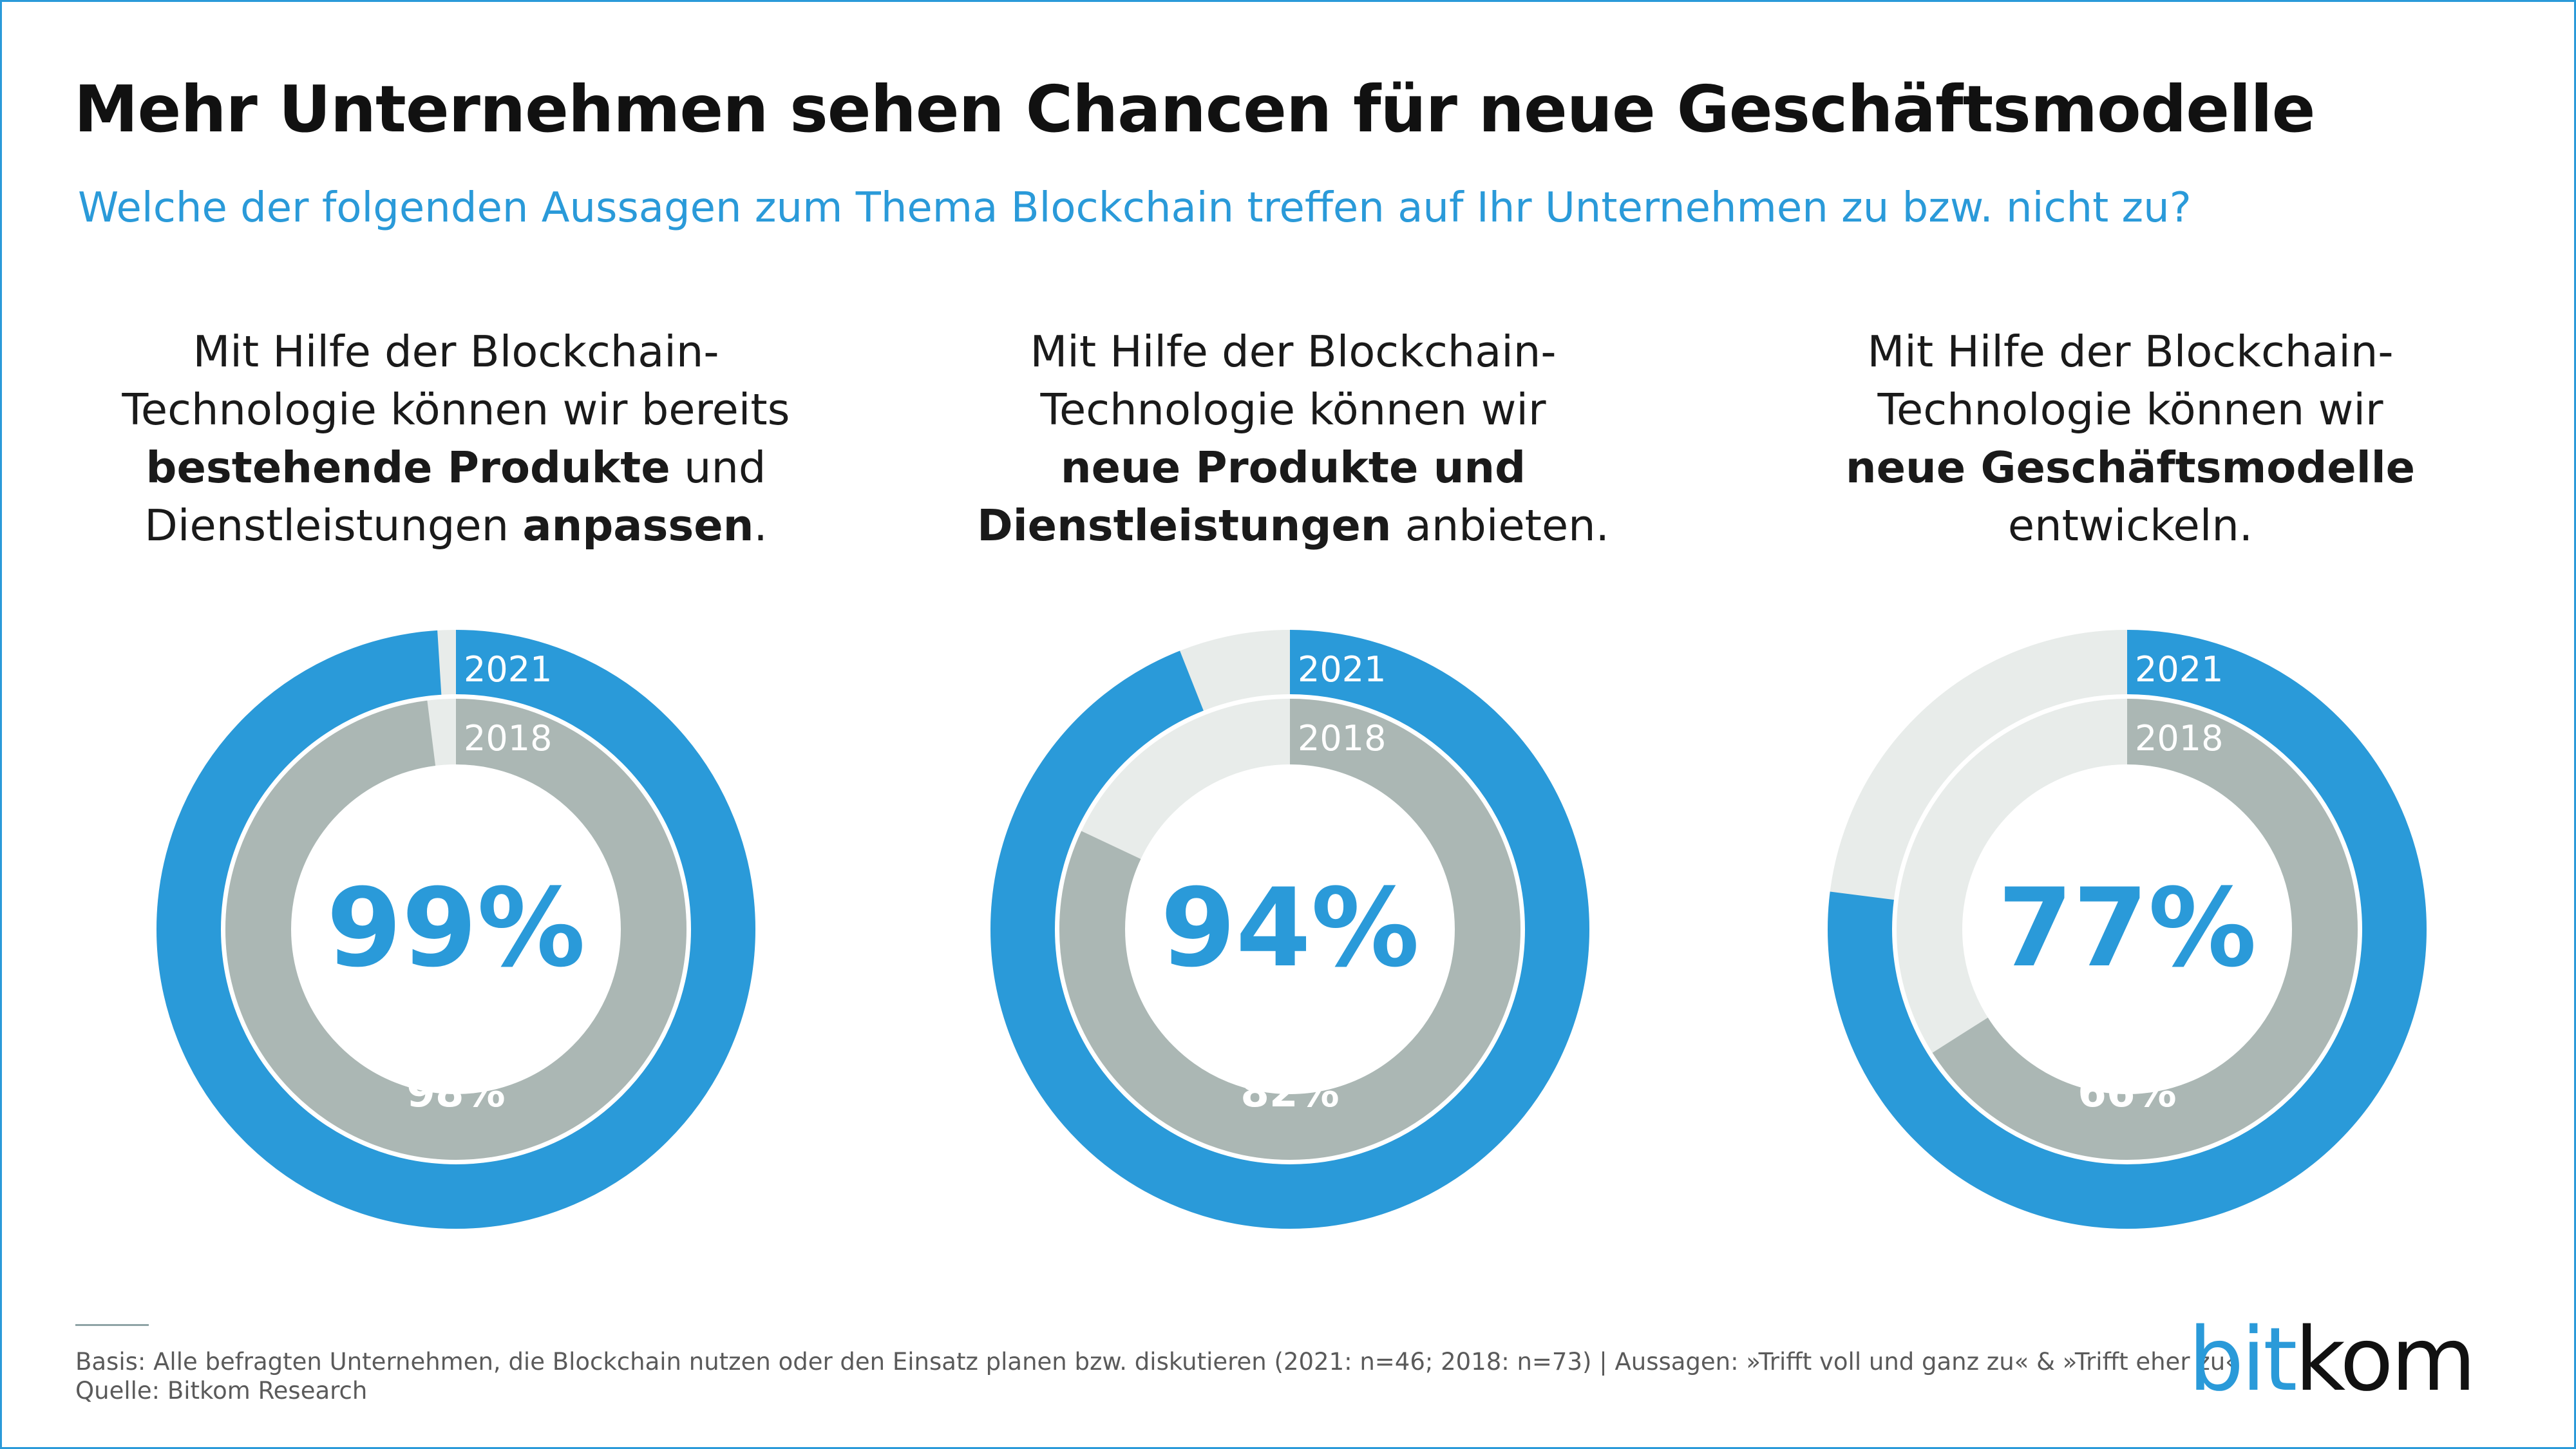  I want to click on donut-3-inner-year-label: 2018, so click(2179, 739).